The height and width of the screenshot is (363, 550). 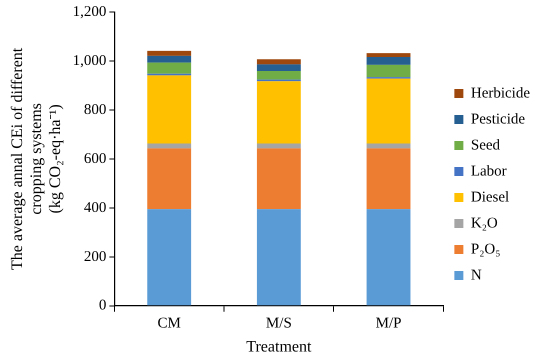 I want to click on legend-label: N, so click(x=476, y=275).